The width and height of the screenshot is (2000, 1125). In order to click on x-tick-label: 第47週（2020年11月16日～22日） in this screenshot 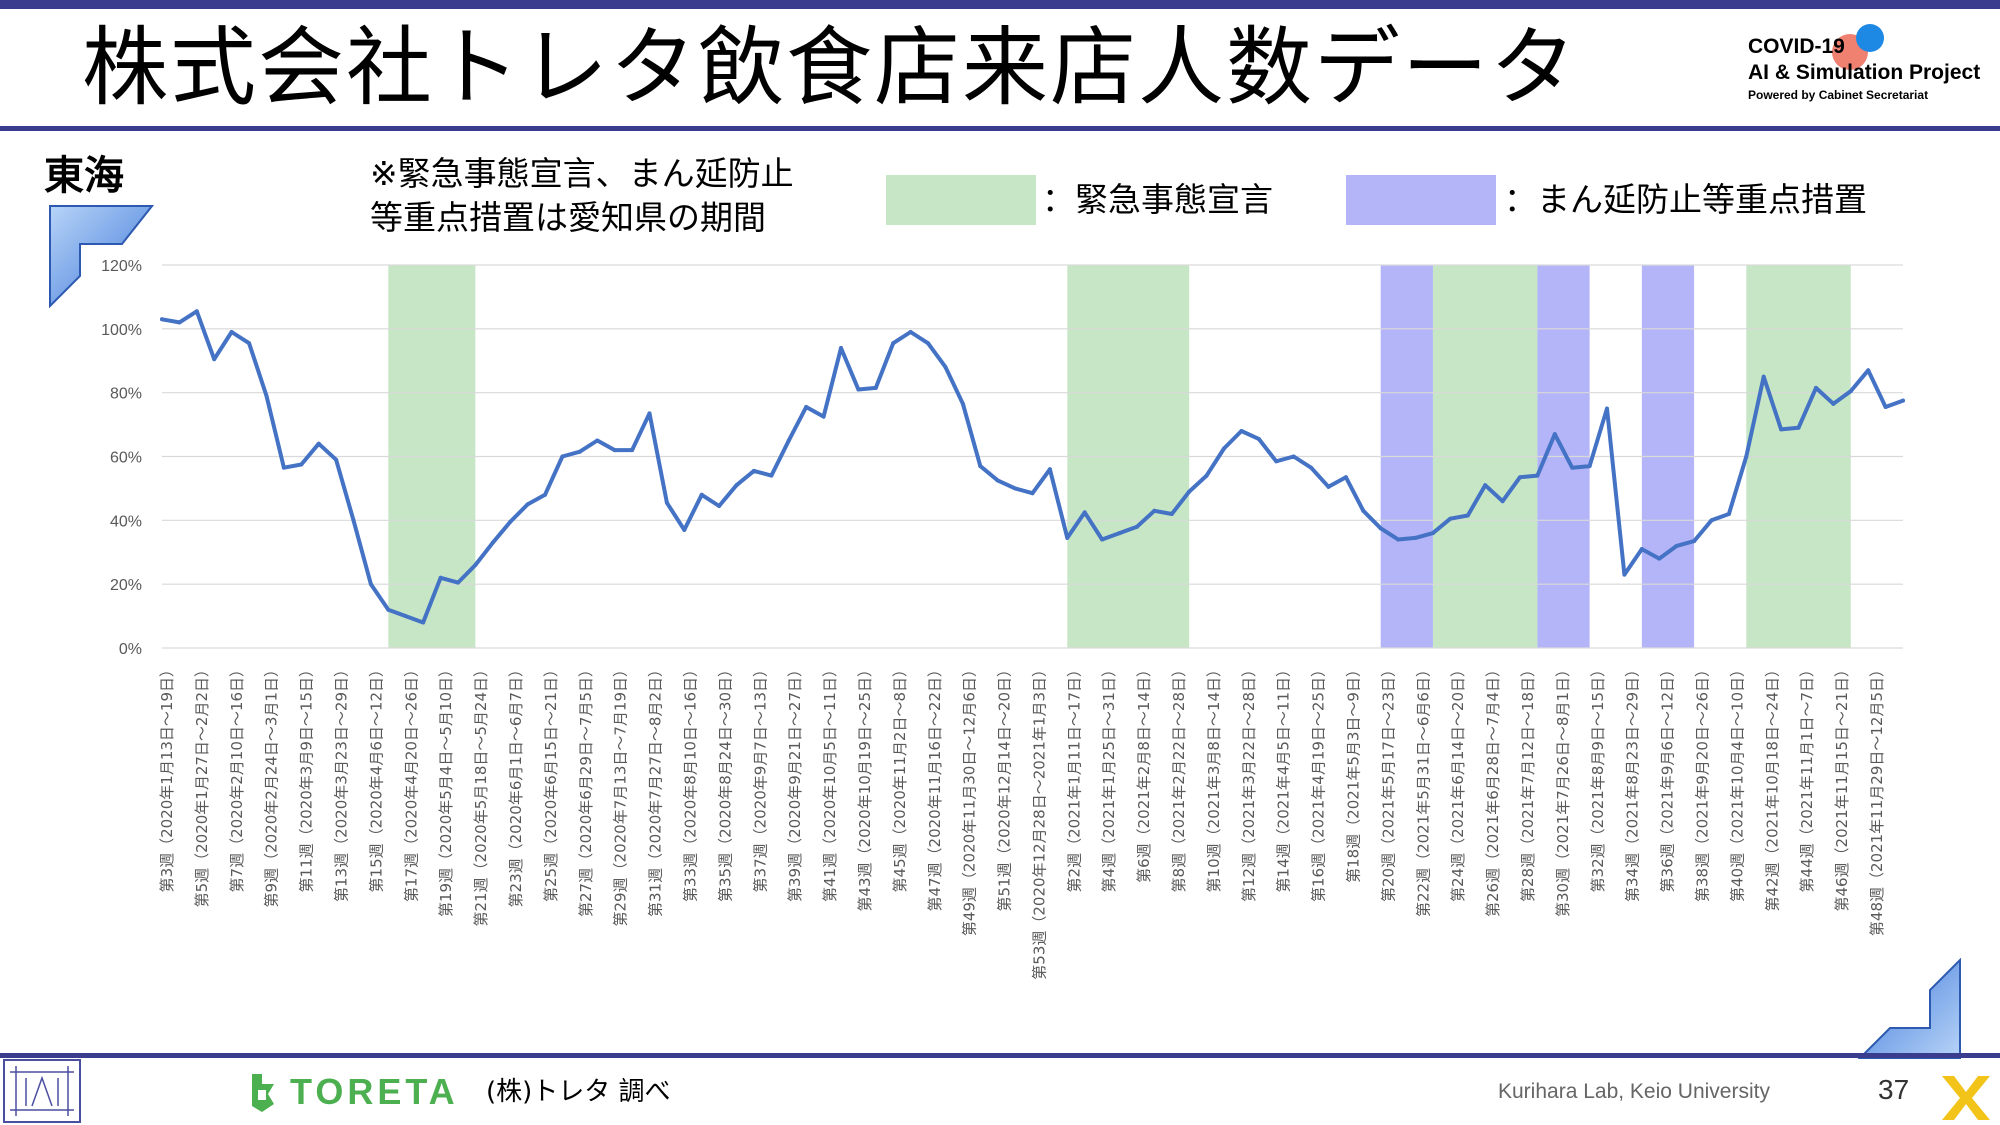, I will do `click(935, 787)`.